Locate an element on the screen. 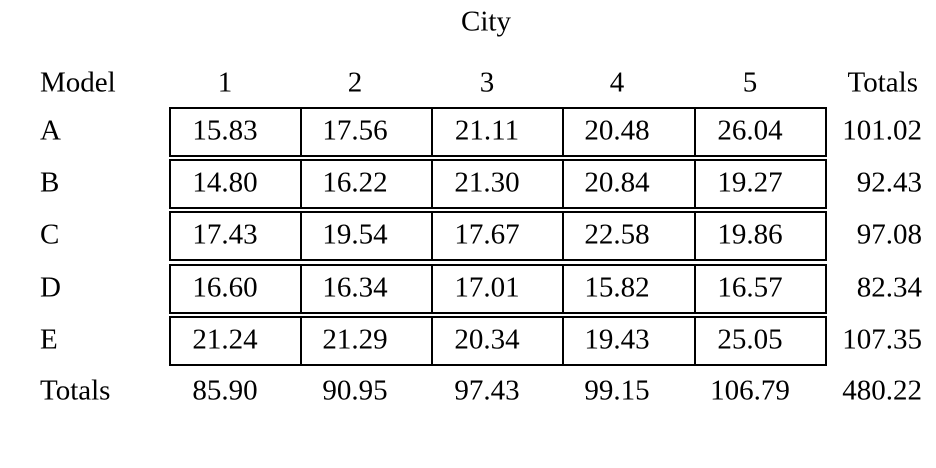  cell-value: 14.80 is located at coordinates (224, 183).